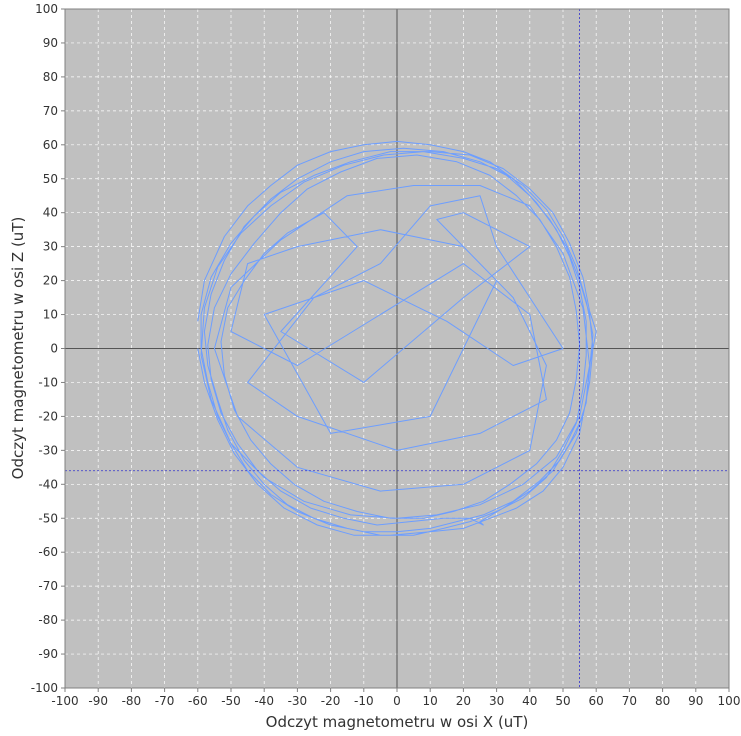 The height and width of the screenshot is (736, 741). Describe the element at coordinates (331, 701) in the screenshot. I see `x-tick-label: -20` at that location.